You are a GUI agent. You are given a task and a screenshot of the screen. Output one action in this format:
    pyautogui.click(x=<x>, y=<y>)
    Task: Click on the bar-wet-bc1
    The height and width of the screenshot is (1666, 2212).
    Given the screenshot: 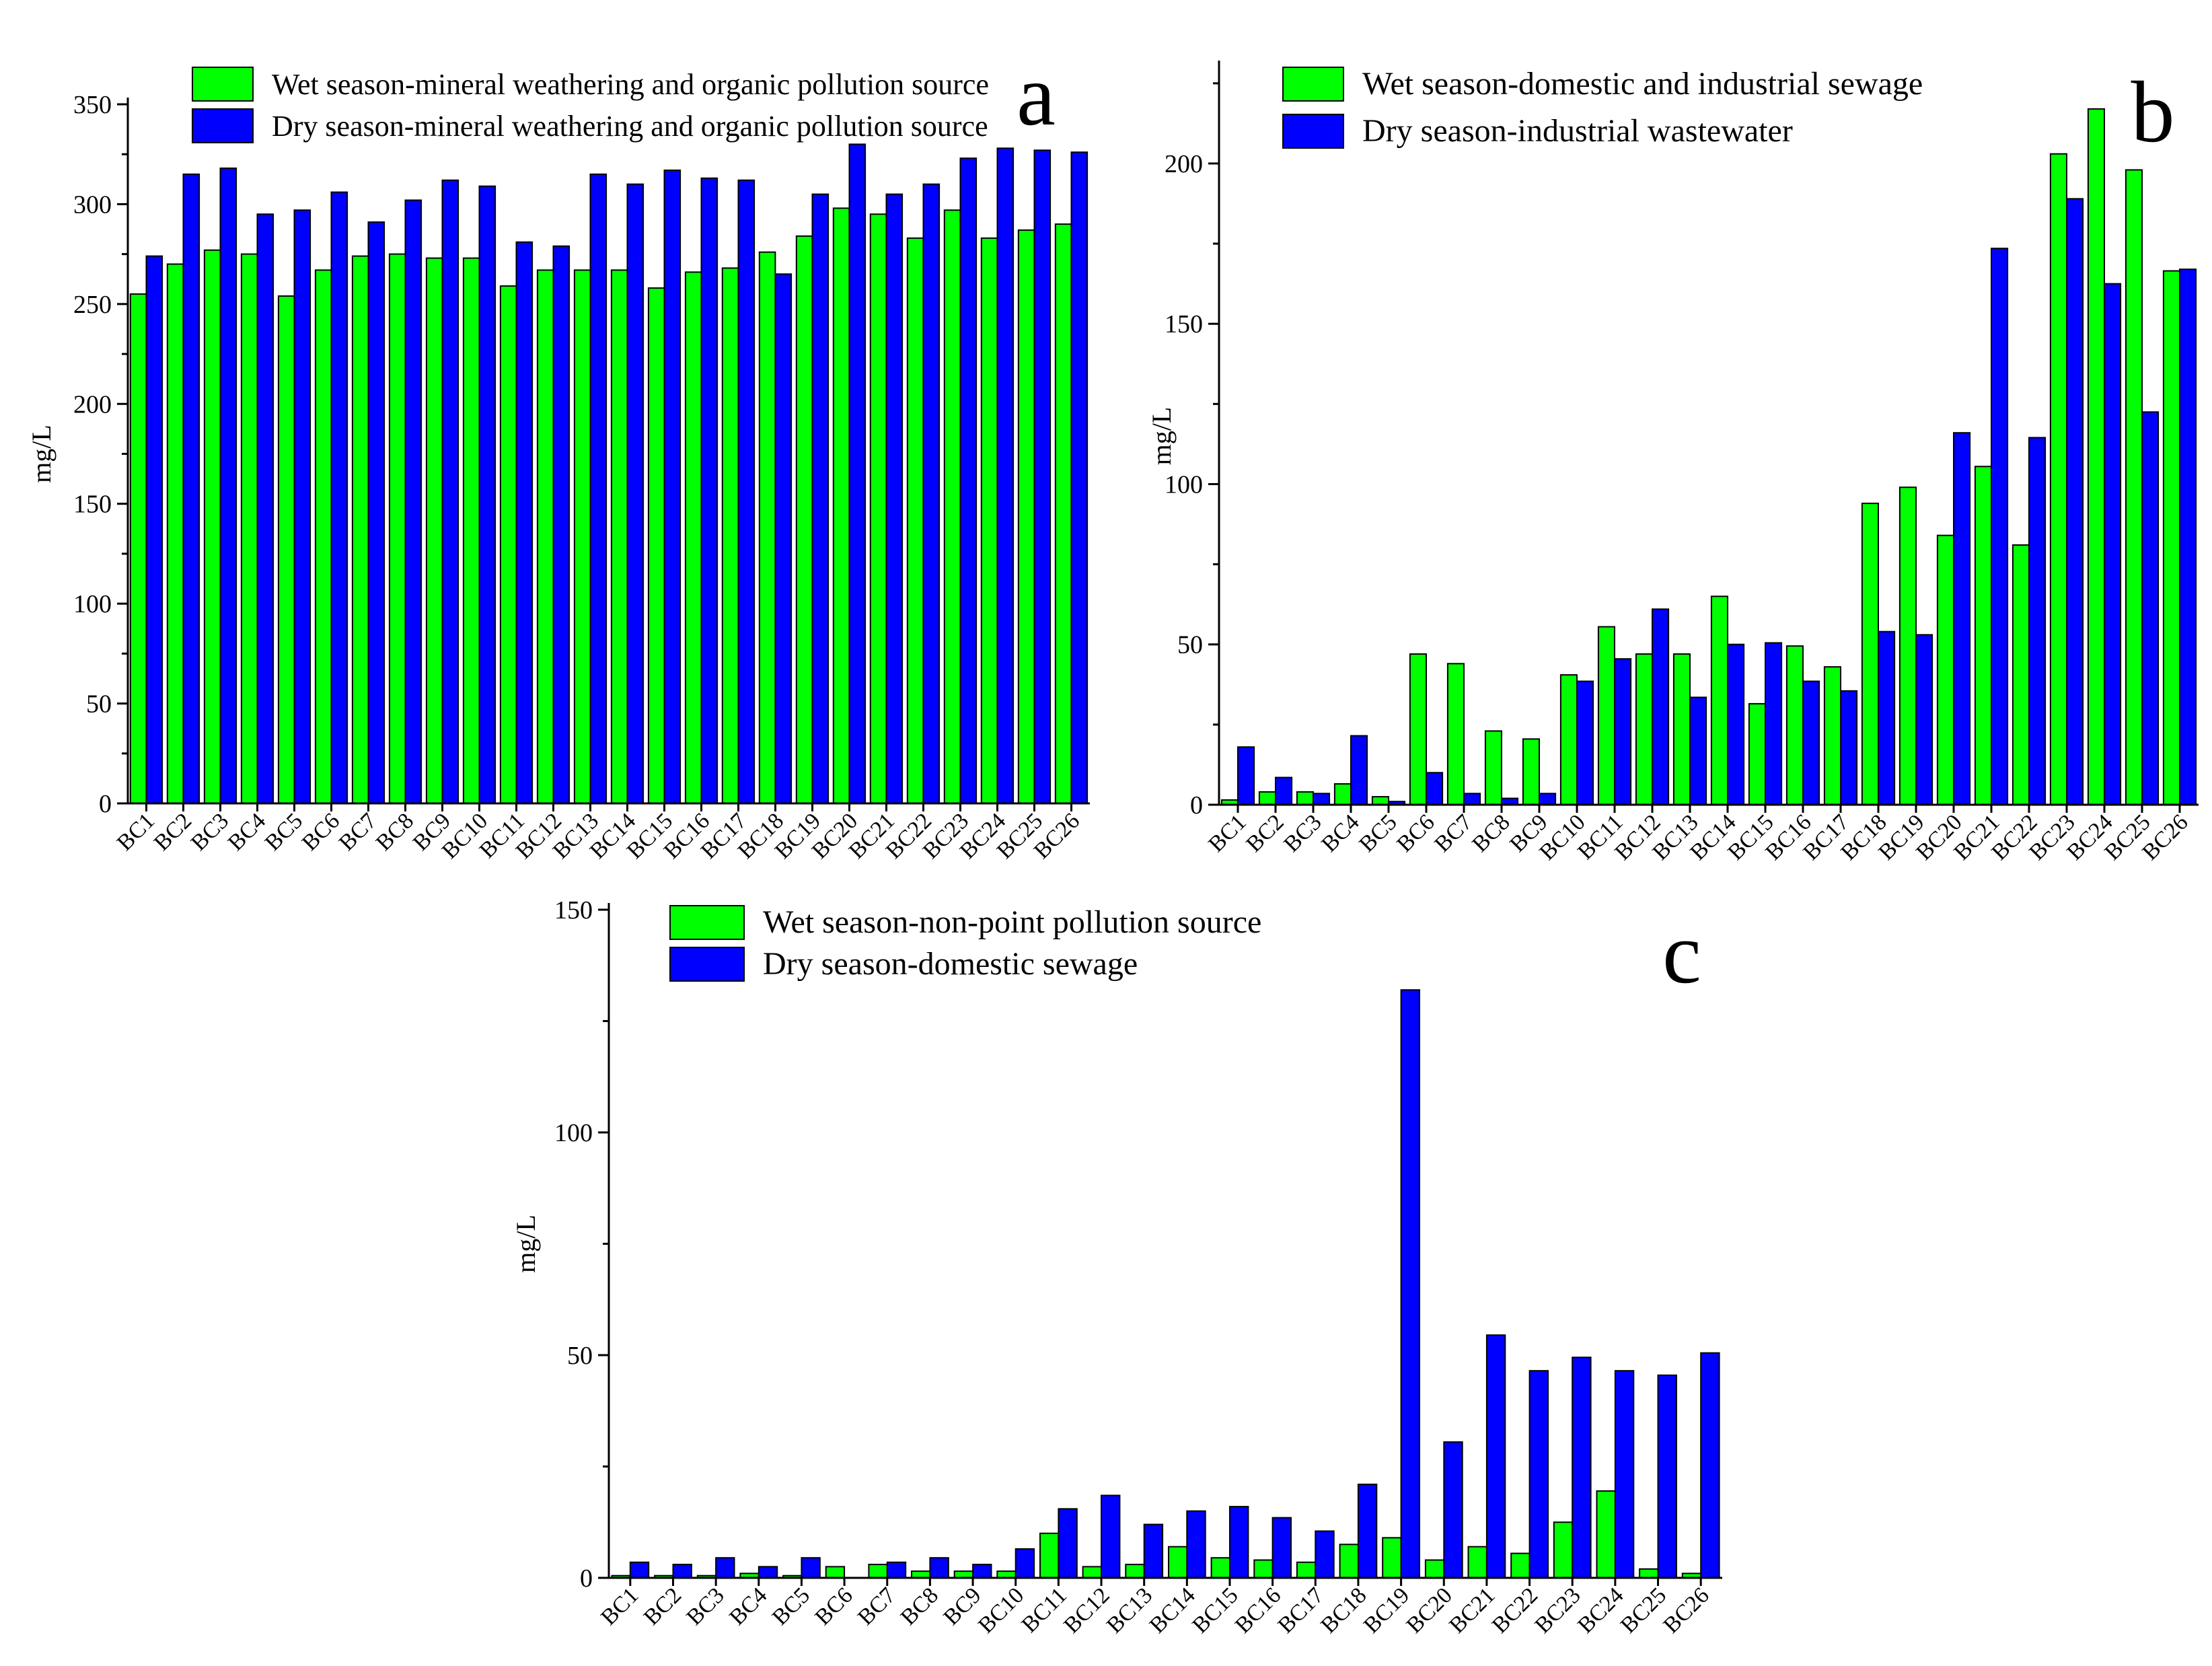 What is the action you would take?
    pyautogui.click(x=138, y=548)
    